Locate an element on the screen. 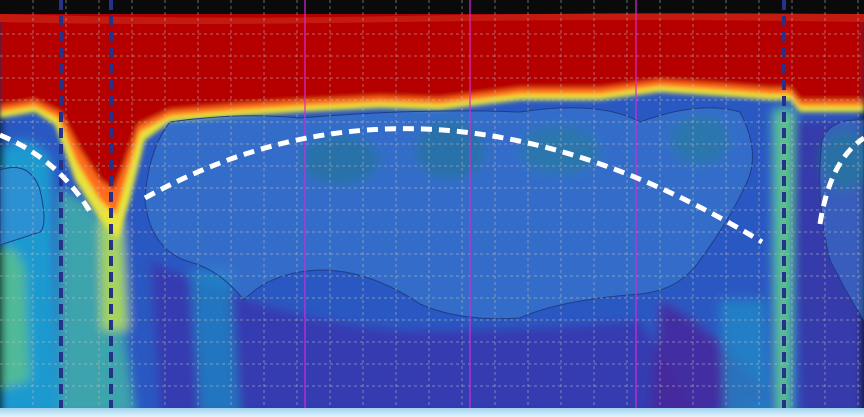 The image size is (864, 417). bottom-strip is located at coordinates (432, 412).